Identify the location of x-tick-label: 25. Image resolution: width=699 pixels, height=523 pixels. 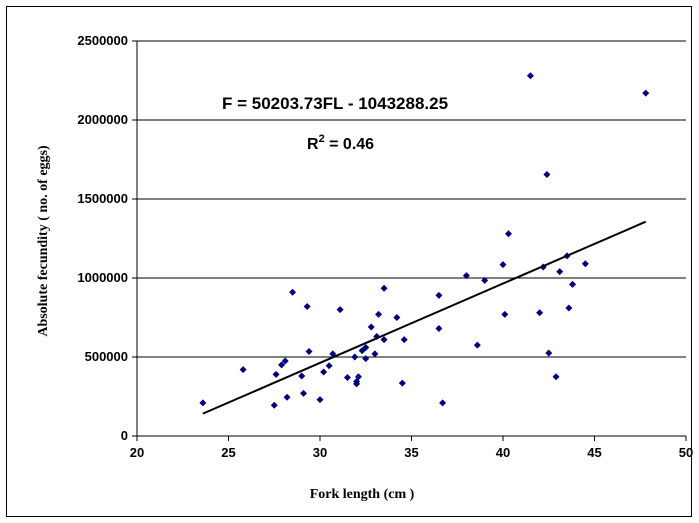
(228, 452).